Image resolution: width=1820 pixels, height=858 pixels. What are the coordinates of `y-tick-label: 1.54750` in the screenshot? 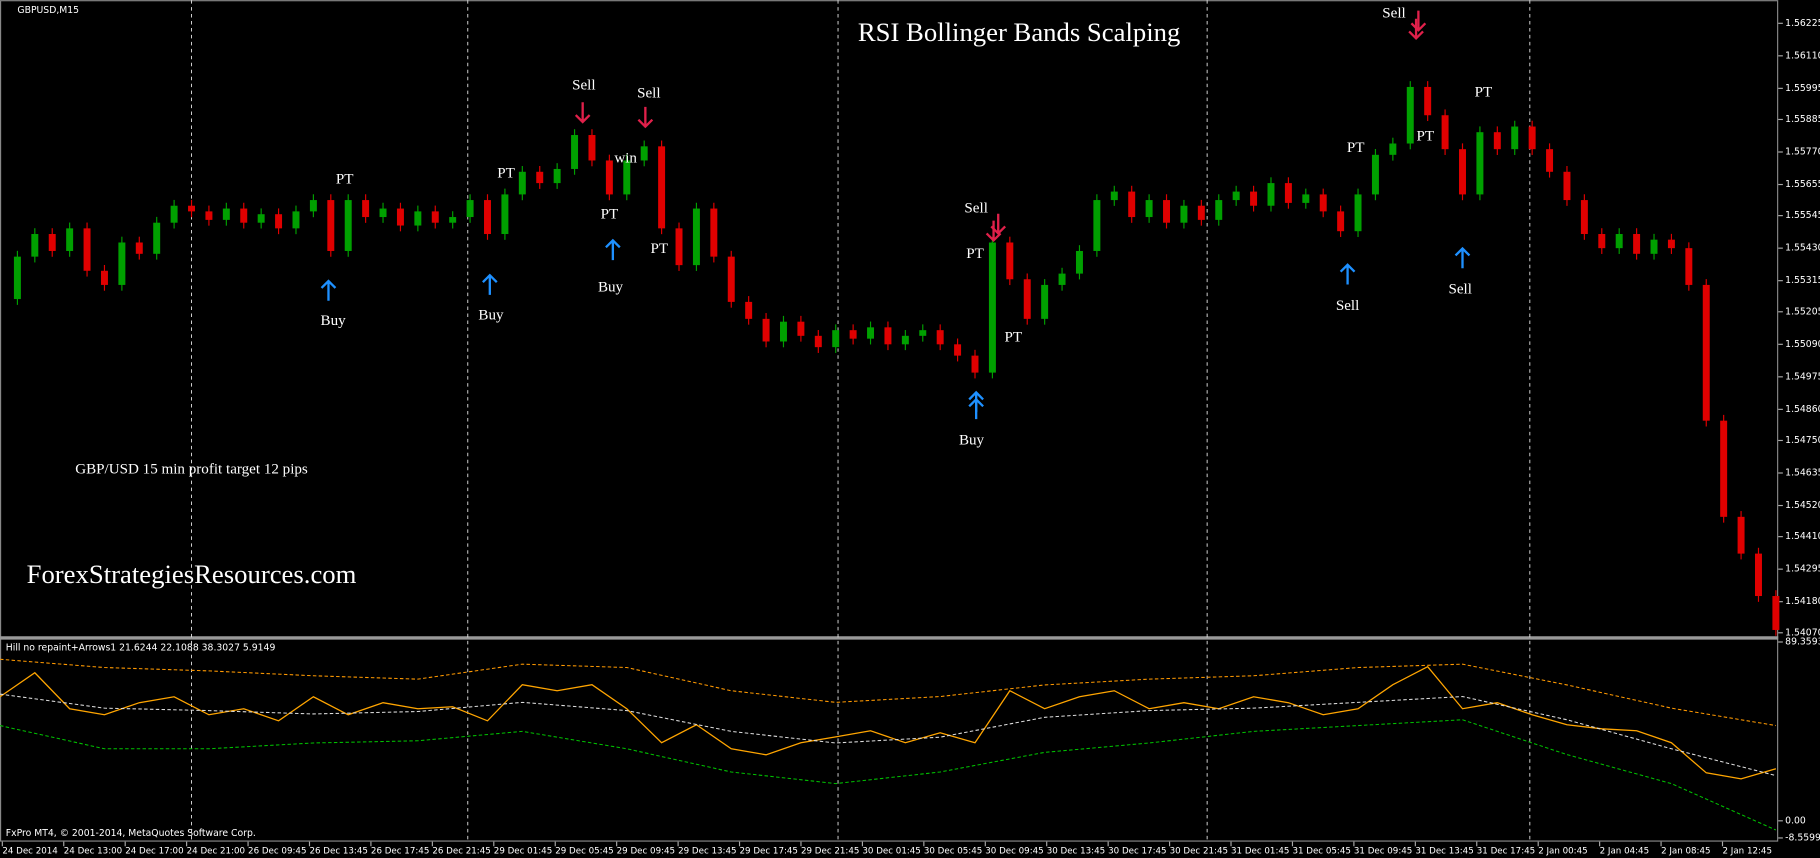 It's located at (1802, 440).